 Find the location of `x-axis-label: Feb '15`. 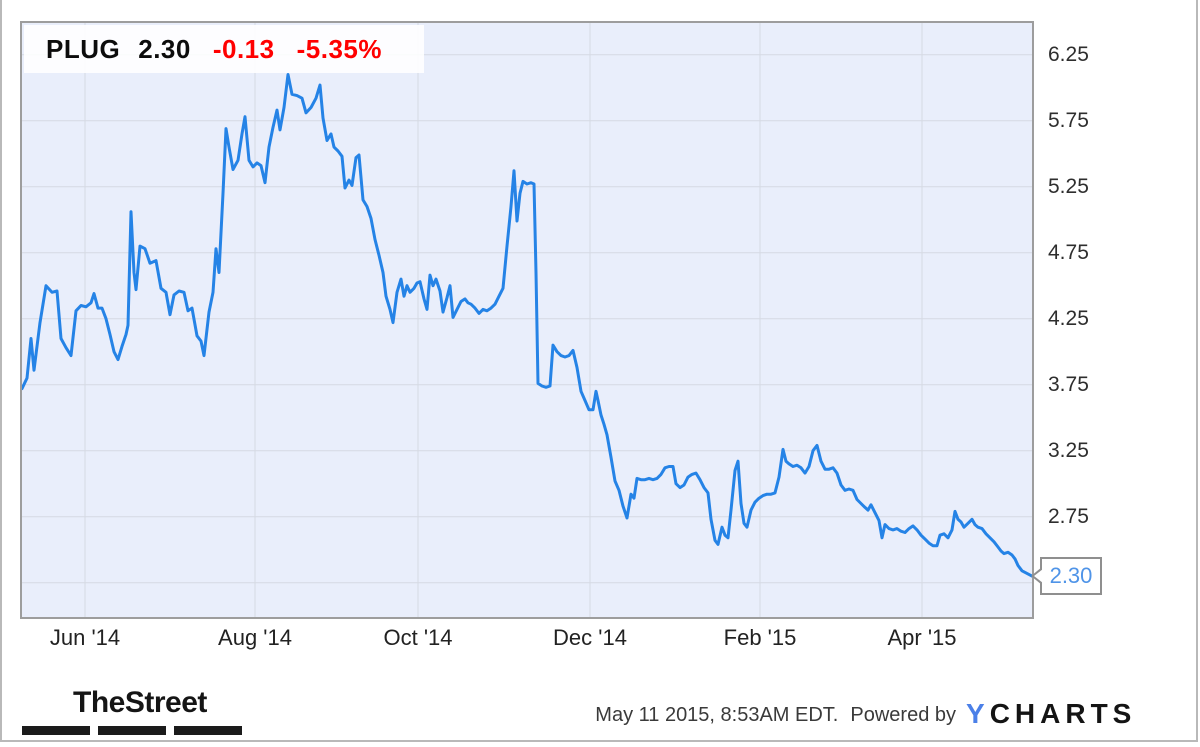

x-axis-label: Feb '15 is located at coordinates (760, 637).